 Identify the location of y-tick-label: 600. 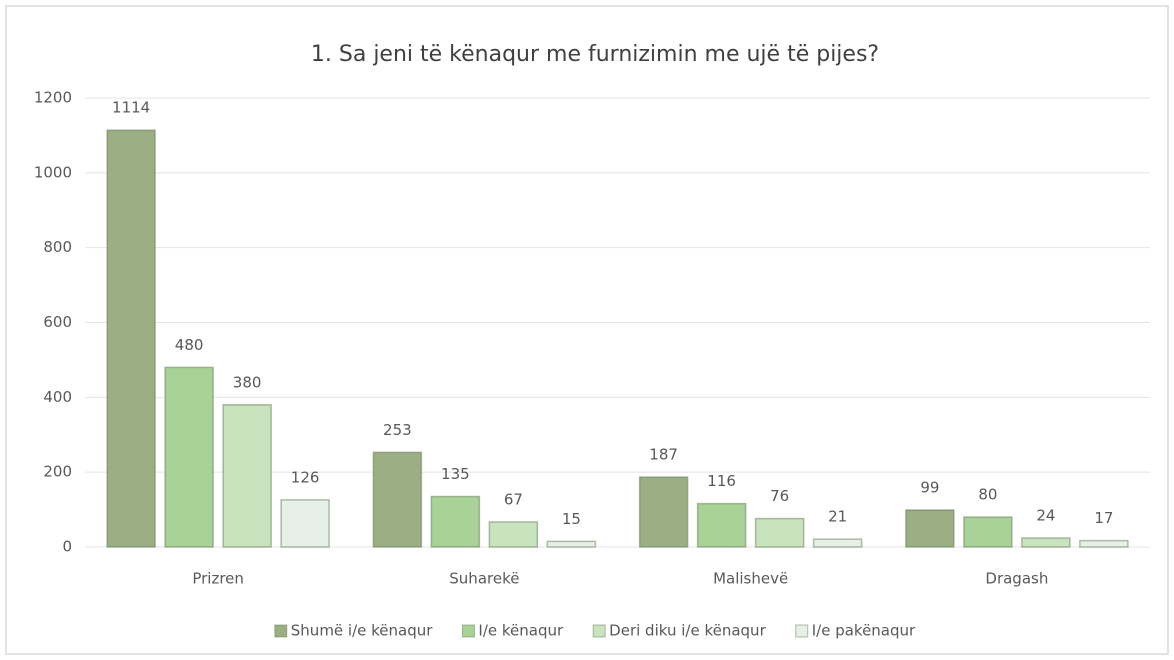
(57, 322).